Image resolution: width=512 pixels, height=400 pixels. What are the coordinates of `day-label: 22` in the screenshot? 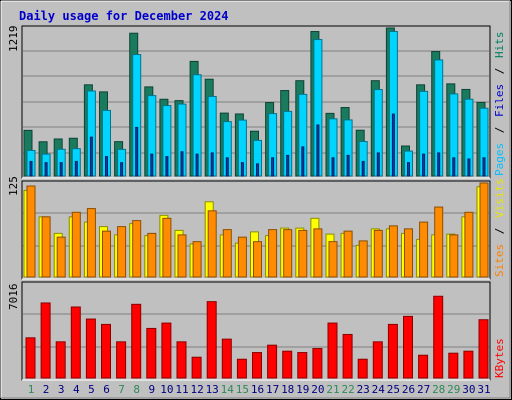 It's located at (347, 389).